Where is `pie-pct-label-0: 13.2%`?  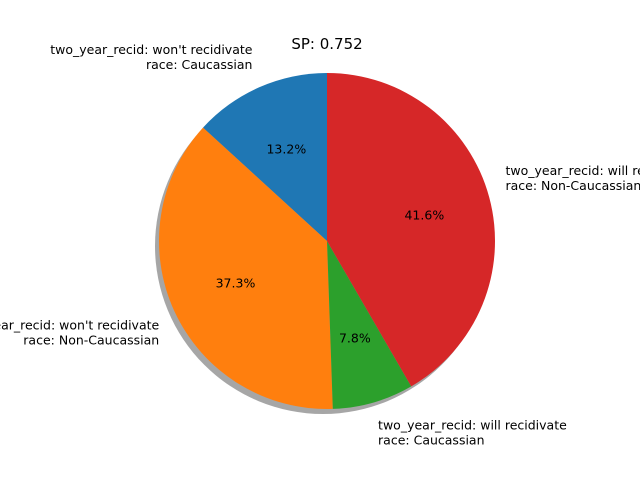
pie-pct-label-0: 13.2% is located at coordinates (286, 148).